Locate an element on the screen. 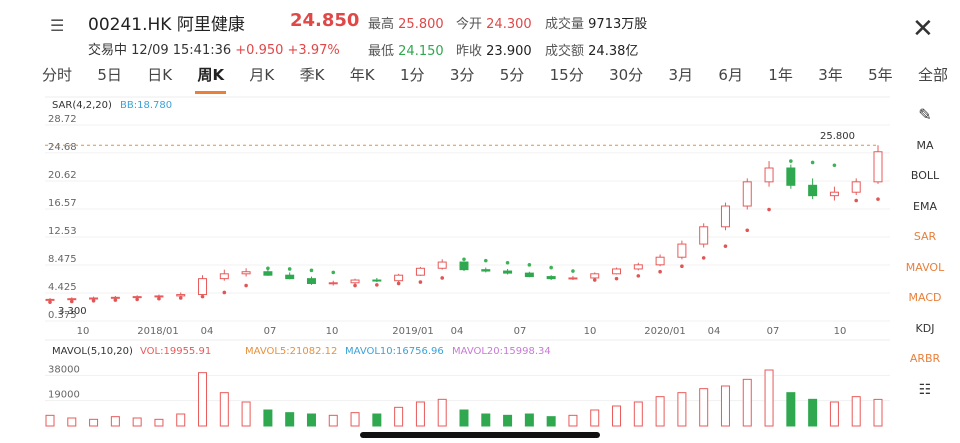 This screenshot has height=443, width=960. indicator-option: MAVOL is located at coordinates (925, 267).